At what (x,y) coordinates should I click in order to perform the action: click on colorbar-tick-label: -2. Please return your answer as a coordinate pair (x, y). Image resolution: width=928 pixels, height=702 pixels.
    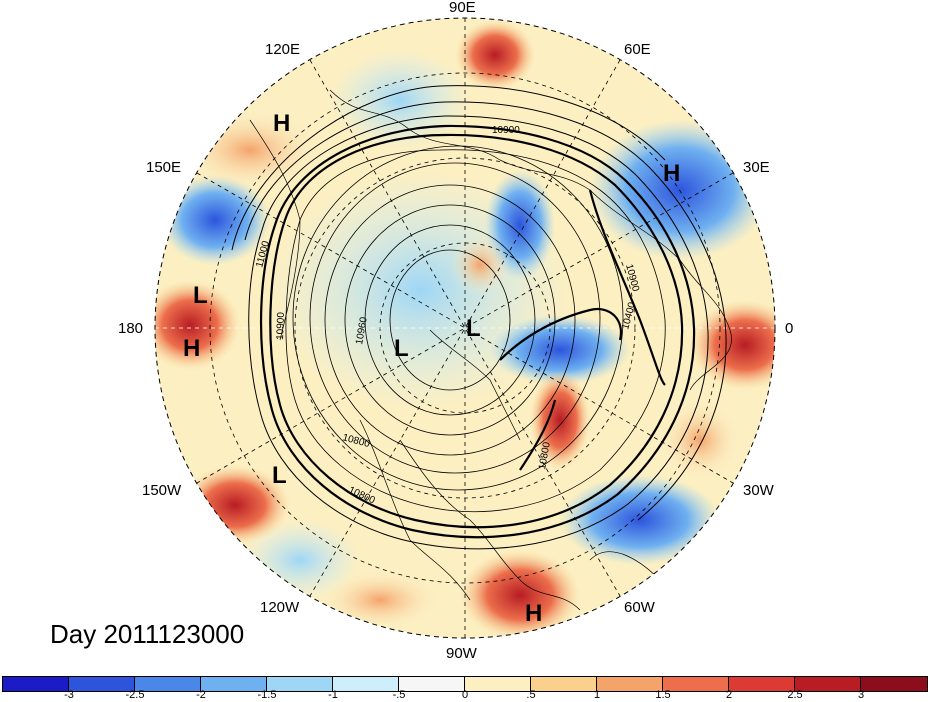
    Looking at the image, I should click on (201, 695).